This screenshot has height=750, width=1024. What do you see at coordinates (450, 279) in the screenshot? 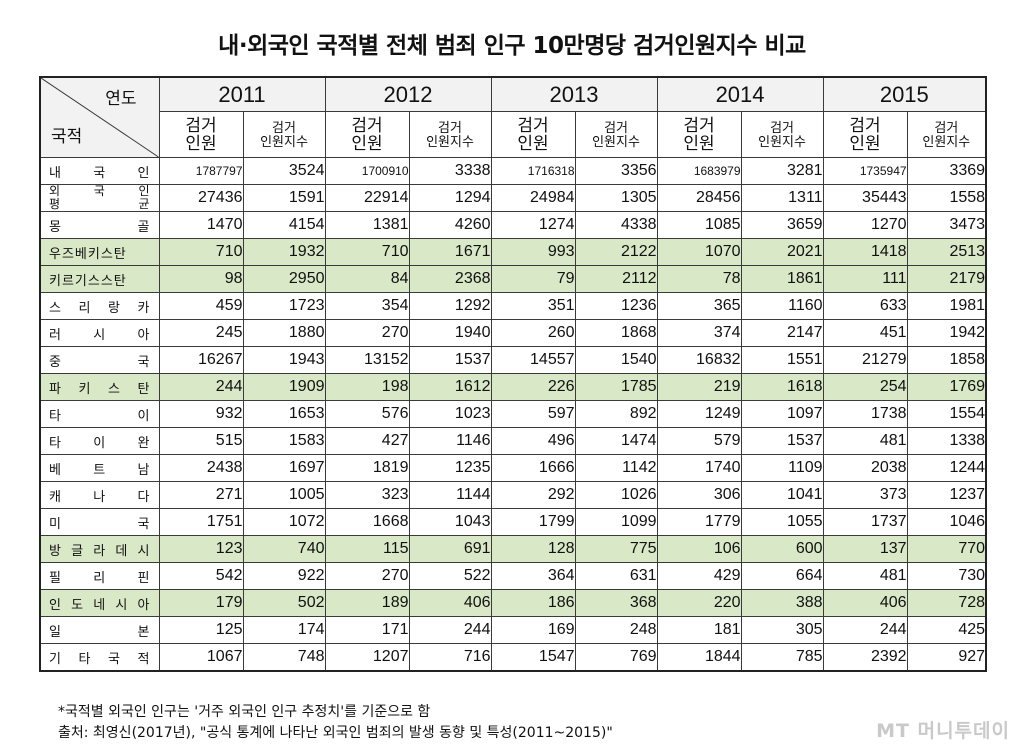
I see `arrest-index-cell: 2368` at bounding box center [450, 279].